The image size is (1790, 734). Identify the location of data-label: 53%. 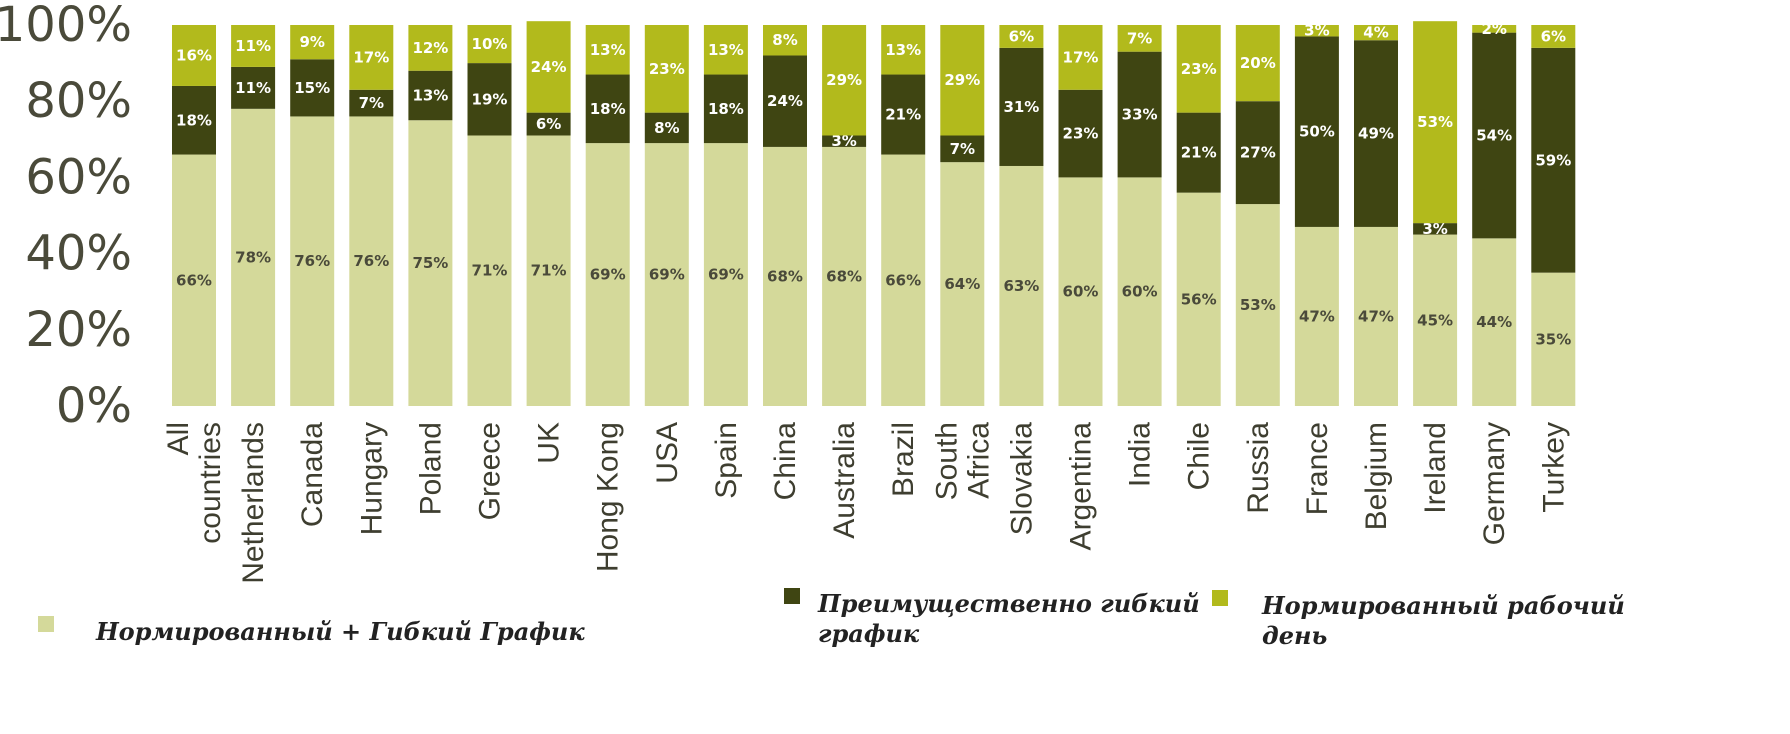
(1258, 305).